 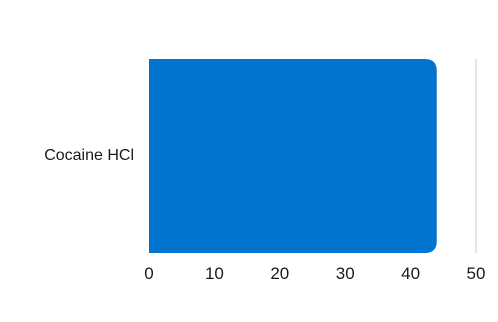 I want to click on x-tick-label: 40, so click(x=410, y=273).